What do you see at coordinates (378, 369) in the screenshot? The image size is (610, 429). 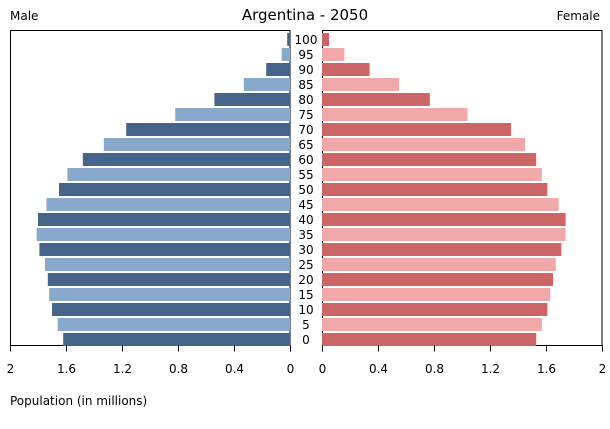 I see `female-x-tick-label: 0.4` at bounding box center [378, 369].